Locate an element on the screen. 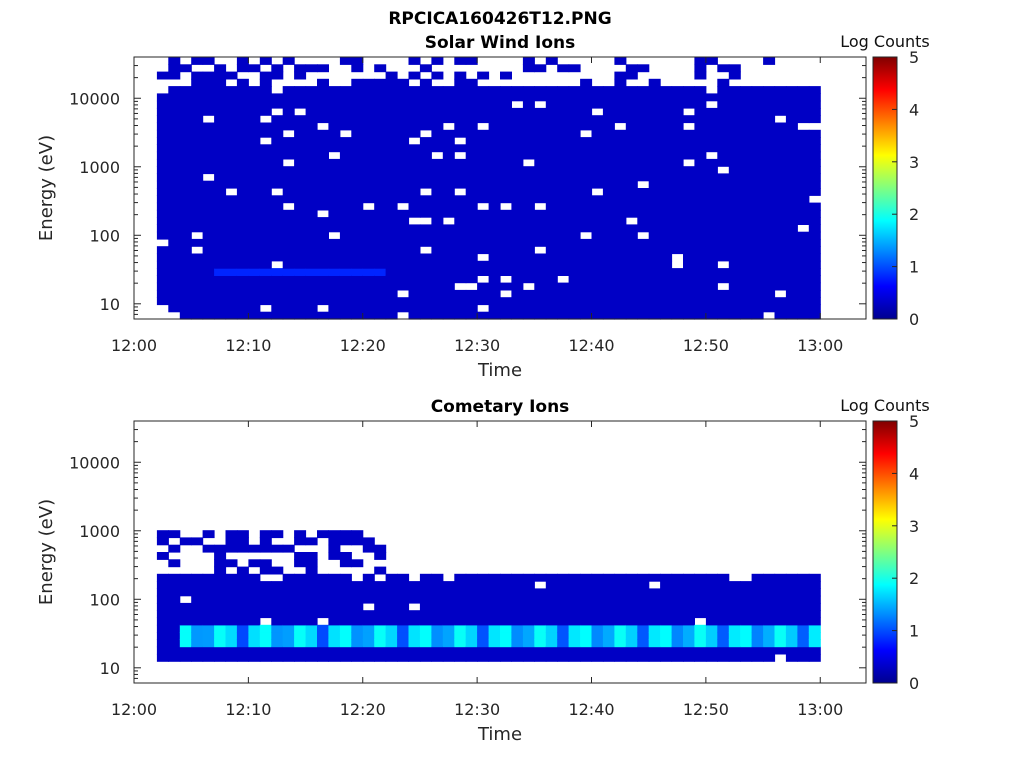 Image resolution: width=1024 pixels, height=772 pixels. y-tick-label: 10000 is located at coordinates (94, 98).